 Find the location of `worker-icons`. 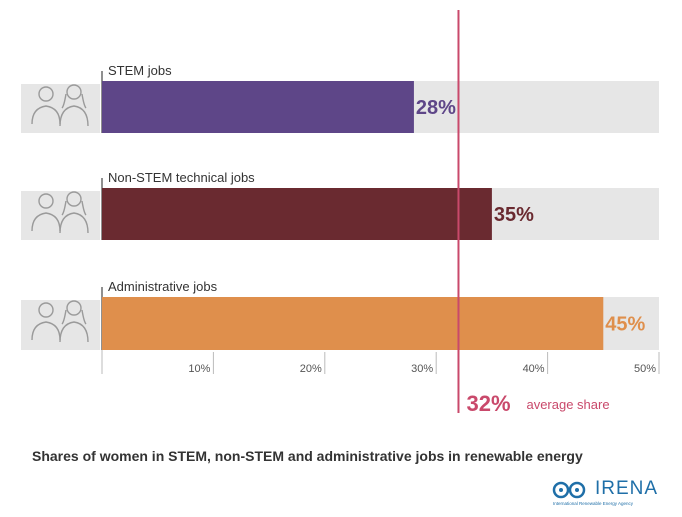

worker-icons is located at coordinates (60, 217).